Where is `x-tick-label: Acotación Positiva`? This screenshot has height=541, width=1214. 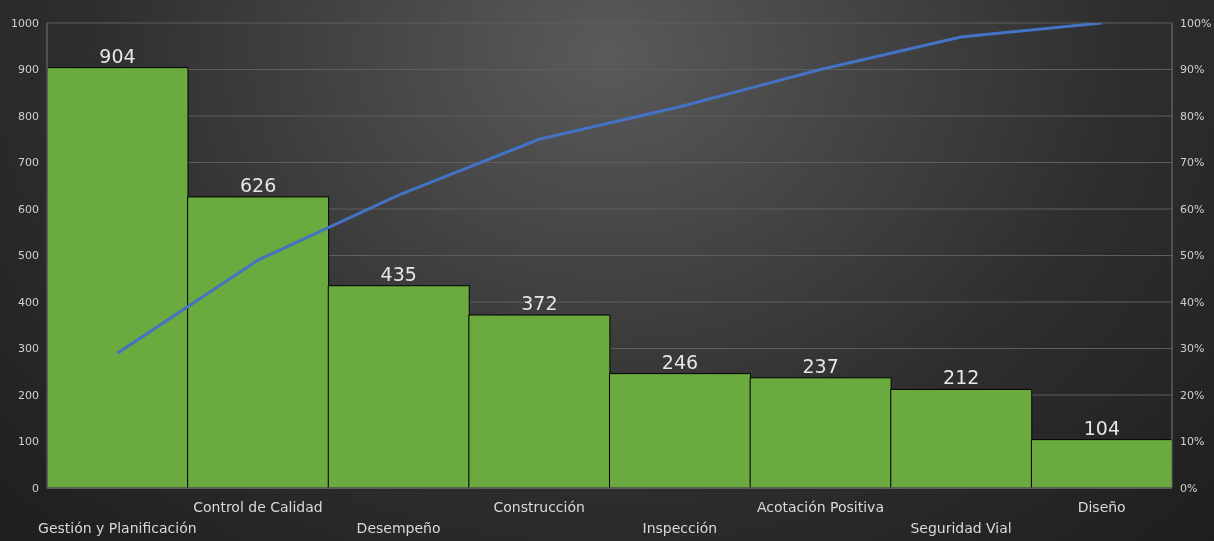
x-tick-label: Acotación Positiva is located at coordinates (820, 507).